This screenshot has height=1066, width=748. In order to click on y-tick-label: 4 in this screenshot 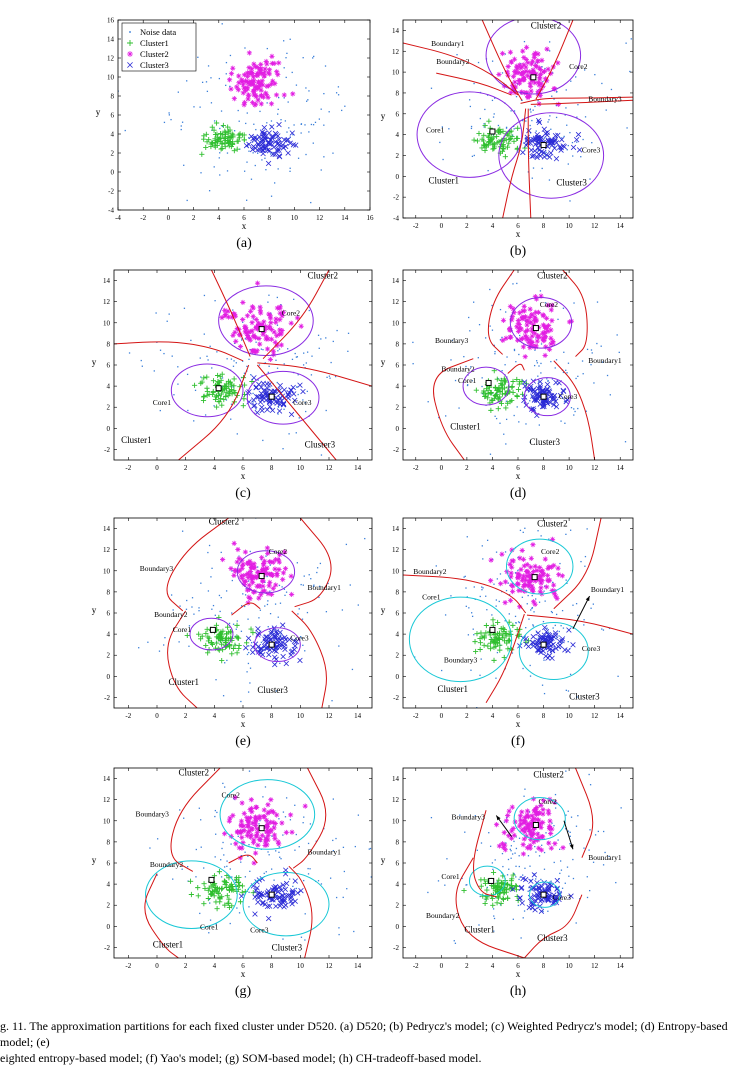, I will do `click(398, 387)`.